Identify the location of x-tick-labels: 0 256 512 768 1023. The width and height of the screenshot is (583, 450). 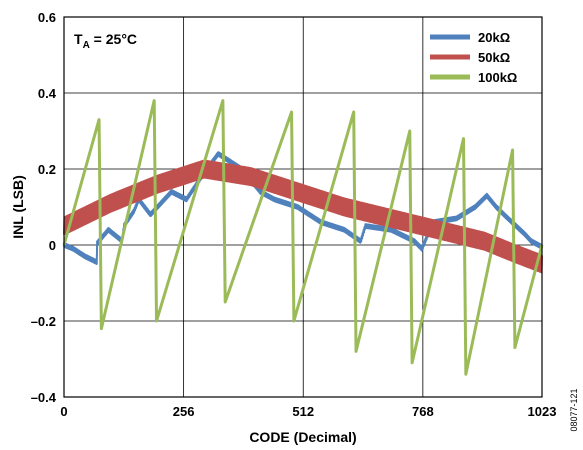
(308, 411).